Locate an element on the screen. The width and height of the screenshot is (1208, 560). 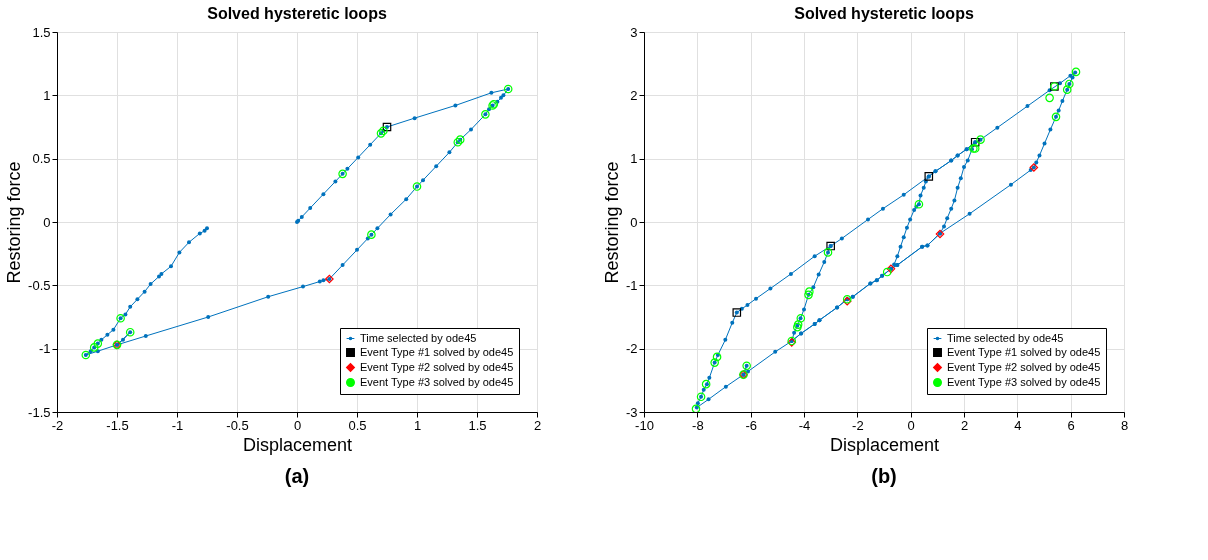
x-tick-label: -4 is located at coordinates (804, 425).